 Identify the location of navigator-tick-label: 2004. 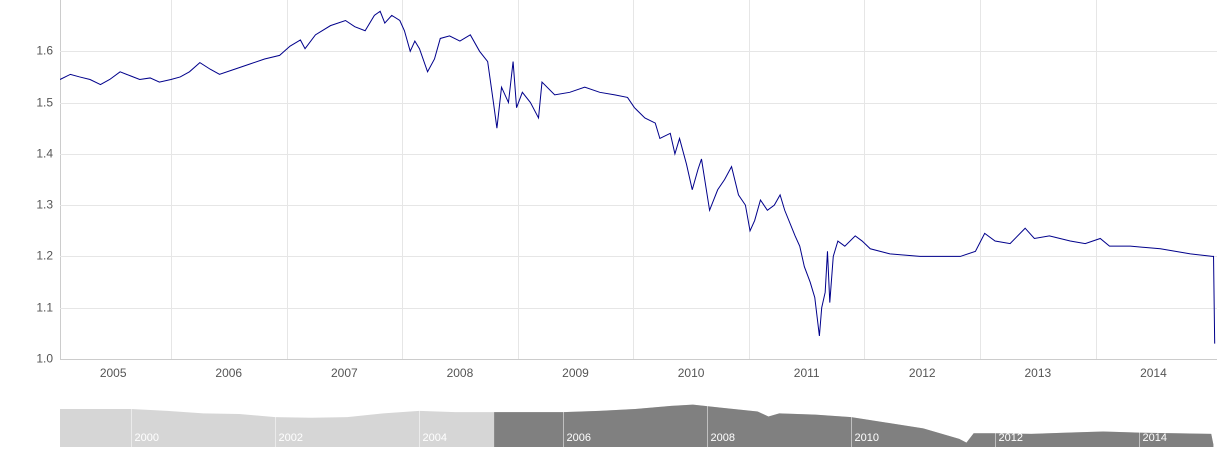
(435, 438).